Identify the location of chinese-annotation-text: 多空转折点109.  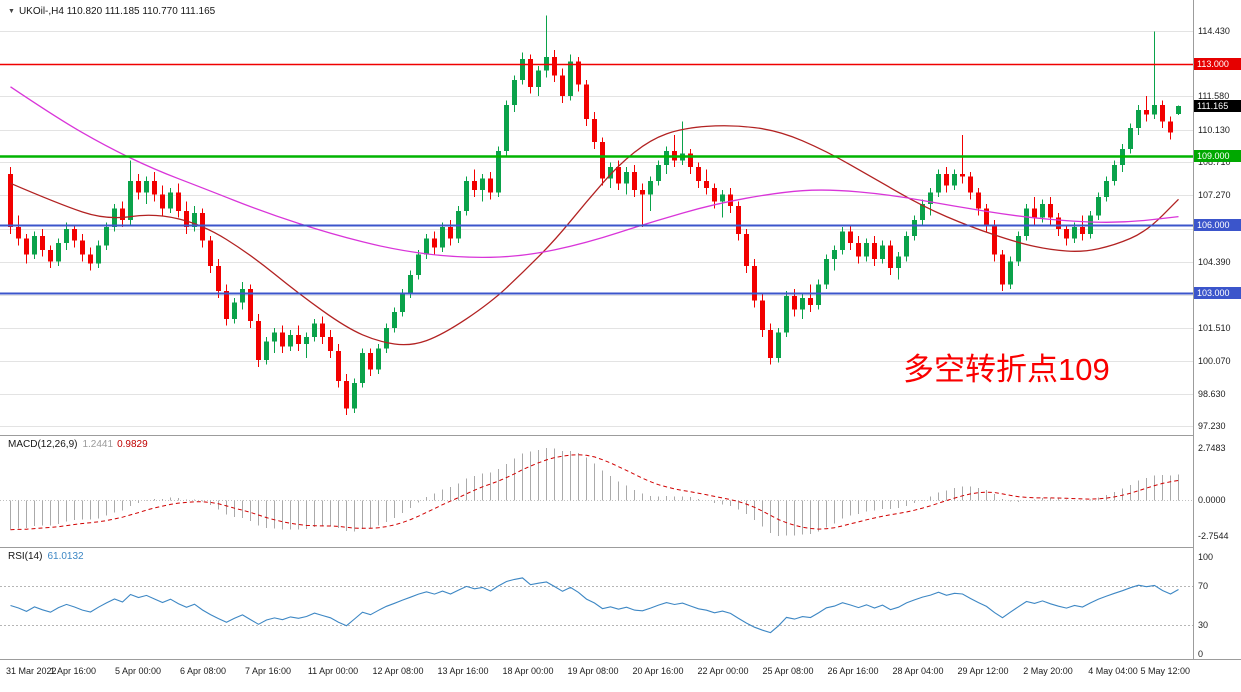
(1006, 369).